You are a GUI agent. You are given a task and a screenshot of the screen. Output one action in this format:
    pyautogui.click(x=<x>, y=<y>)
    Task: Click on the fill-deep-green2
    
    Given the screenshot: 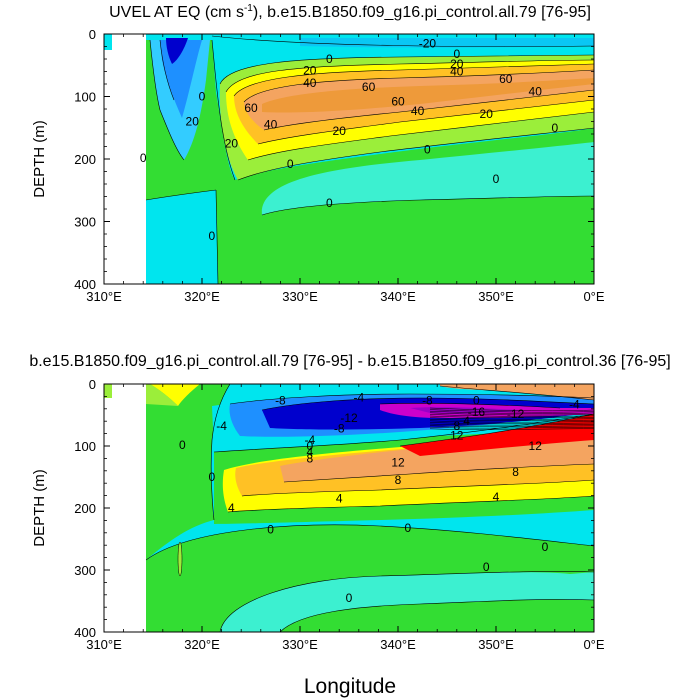 What is the action you would take?
    pyautogui.click(x=437, y=615)
    